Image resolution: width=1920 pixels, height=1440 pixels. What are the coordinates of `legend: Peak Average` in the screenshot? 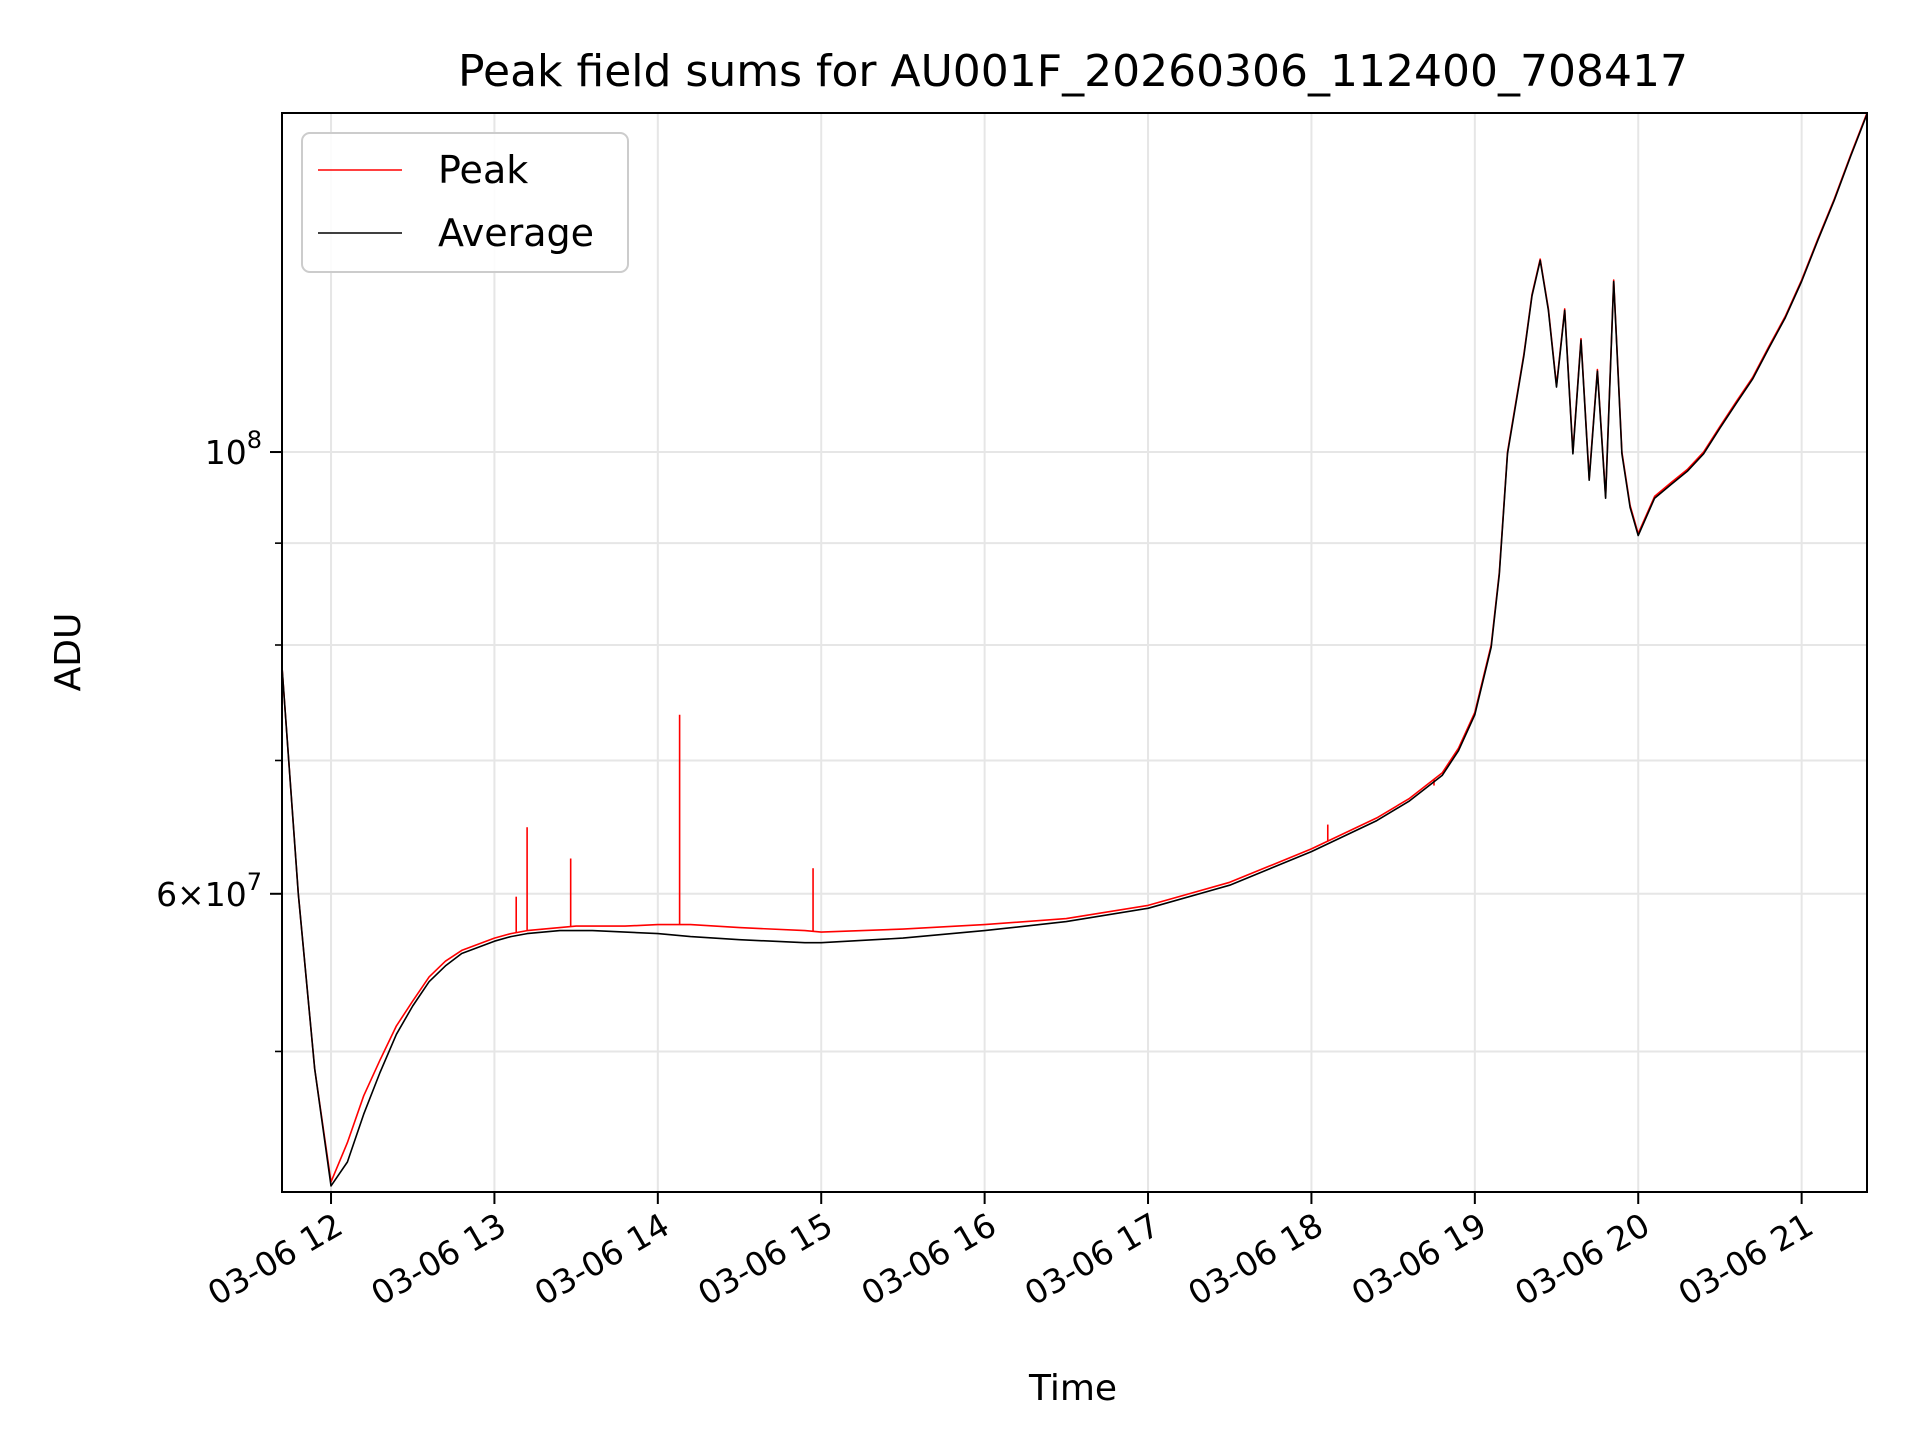 It's located at (465, 202).